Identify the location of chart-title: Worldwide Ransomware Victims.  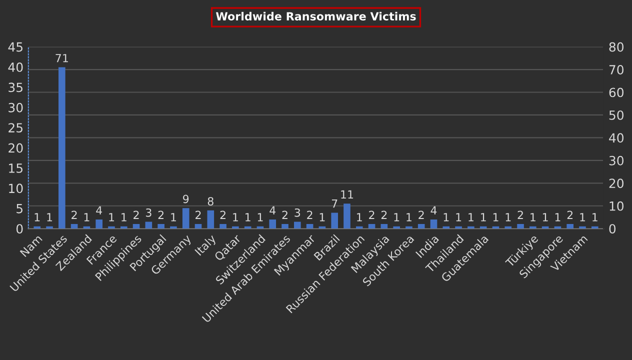
(316, 16).